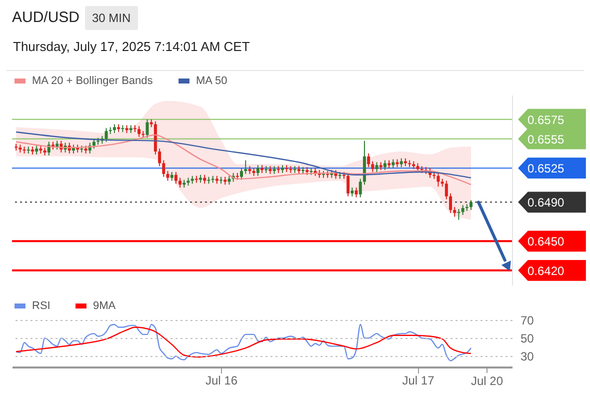 The width and height of the screenshot is (590, 400). I want to click on chart-title: AUD/USD, so click(46, 17).